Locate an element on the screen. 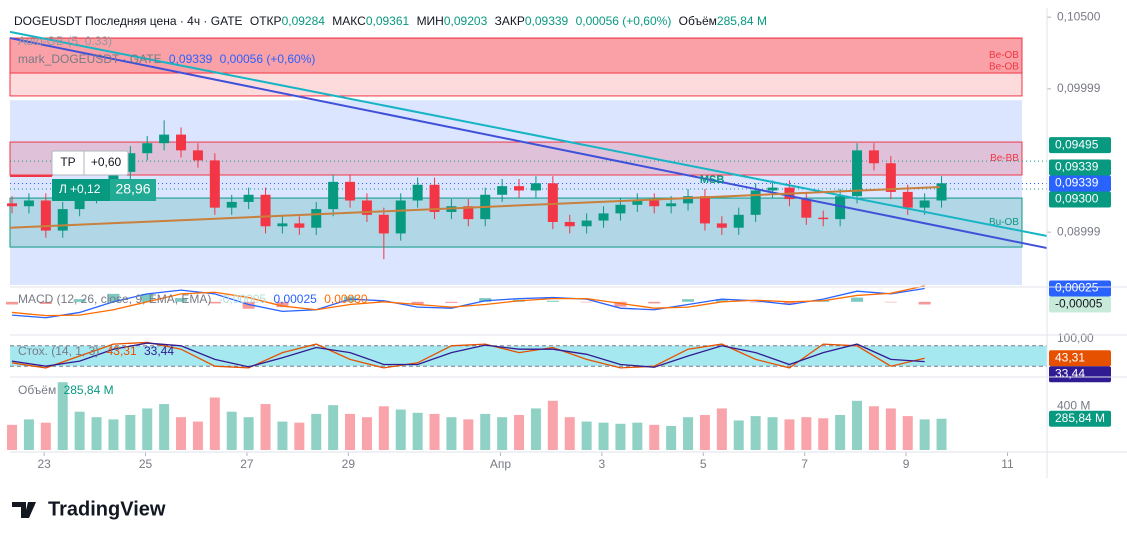 This screenshot has width=1127, height=539. price-tag-label: -0,00005 is located at coordinates (1079, 304).